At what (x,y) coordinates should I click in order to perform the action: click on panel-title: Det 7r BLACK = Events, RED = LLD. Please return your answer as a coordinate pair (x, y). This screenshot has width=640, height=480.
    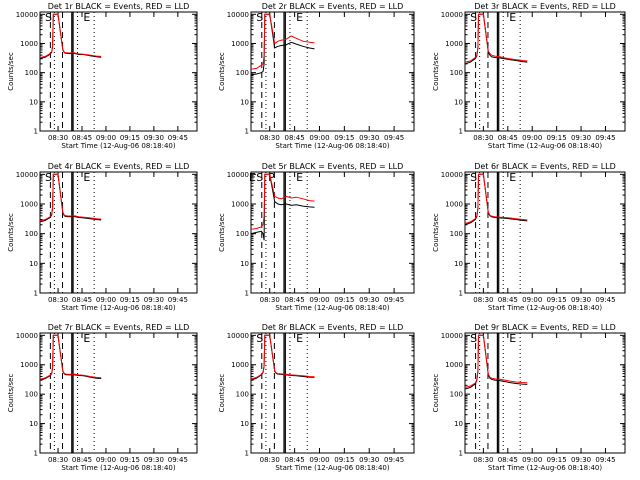
    Looking at the image, I should click on (119, 327).